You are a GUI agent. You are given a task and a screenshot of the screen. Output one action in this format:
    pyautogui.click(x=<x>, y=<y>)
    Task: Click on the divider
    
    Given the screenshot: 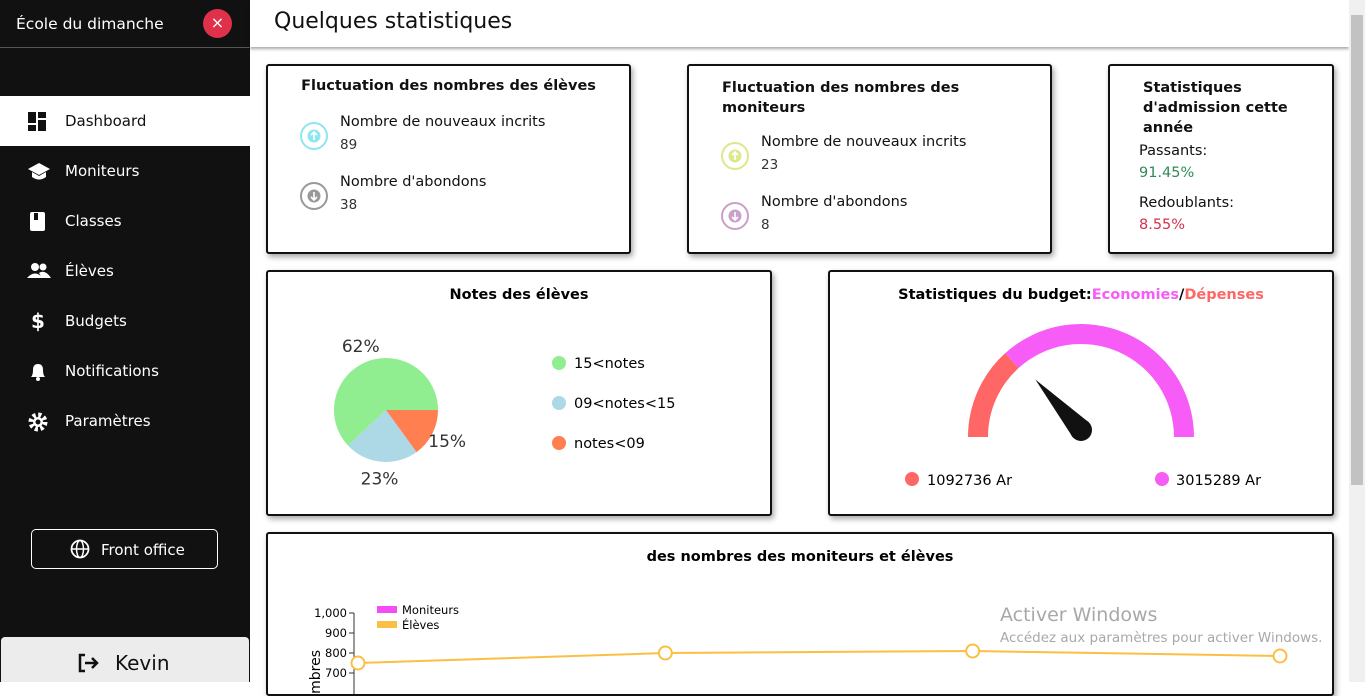 What is the action you would take?
    pyautogui.click(x=125, y=47)
    